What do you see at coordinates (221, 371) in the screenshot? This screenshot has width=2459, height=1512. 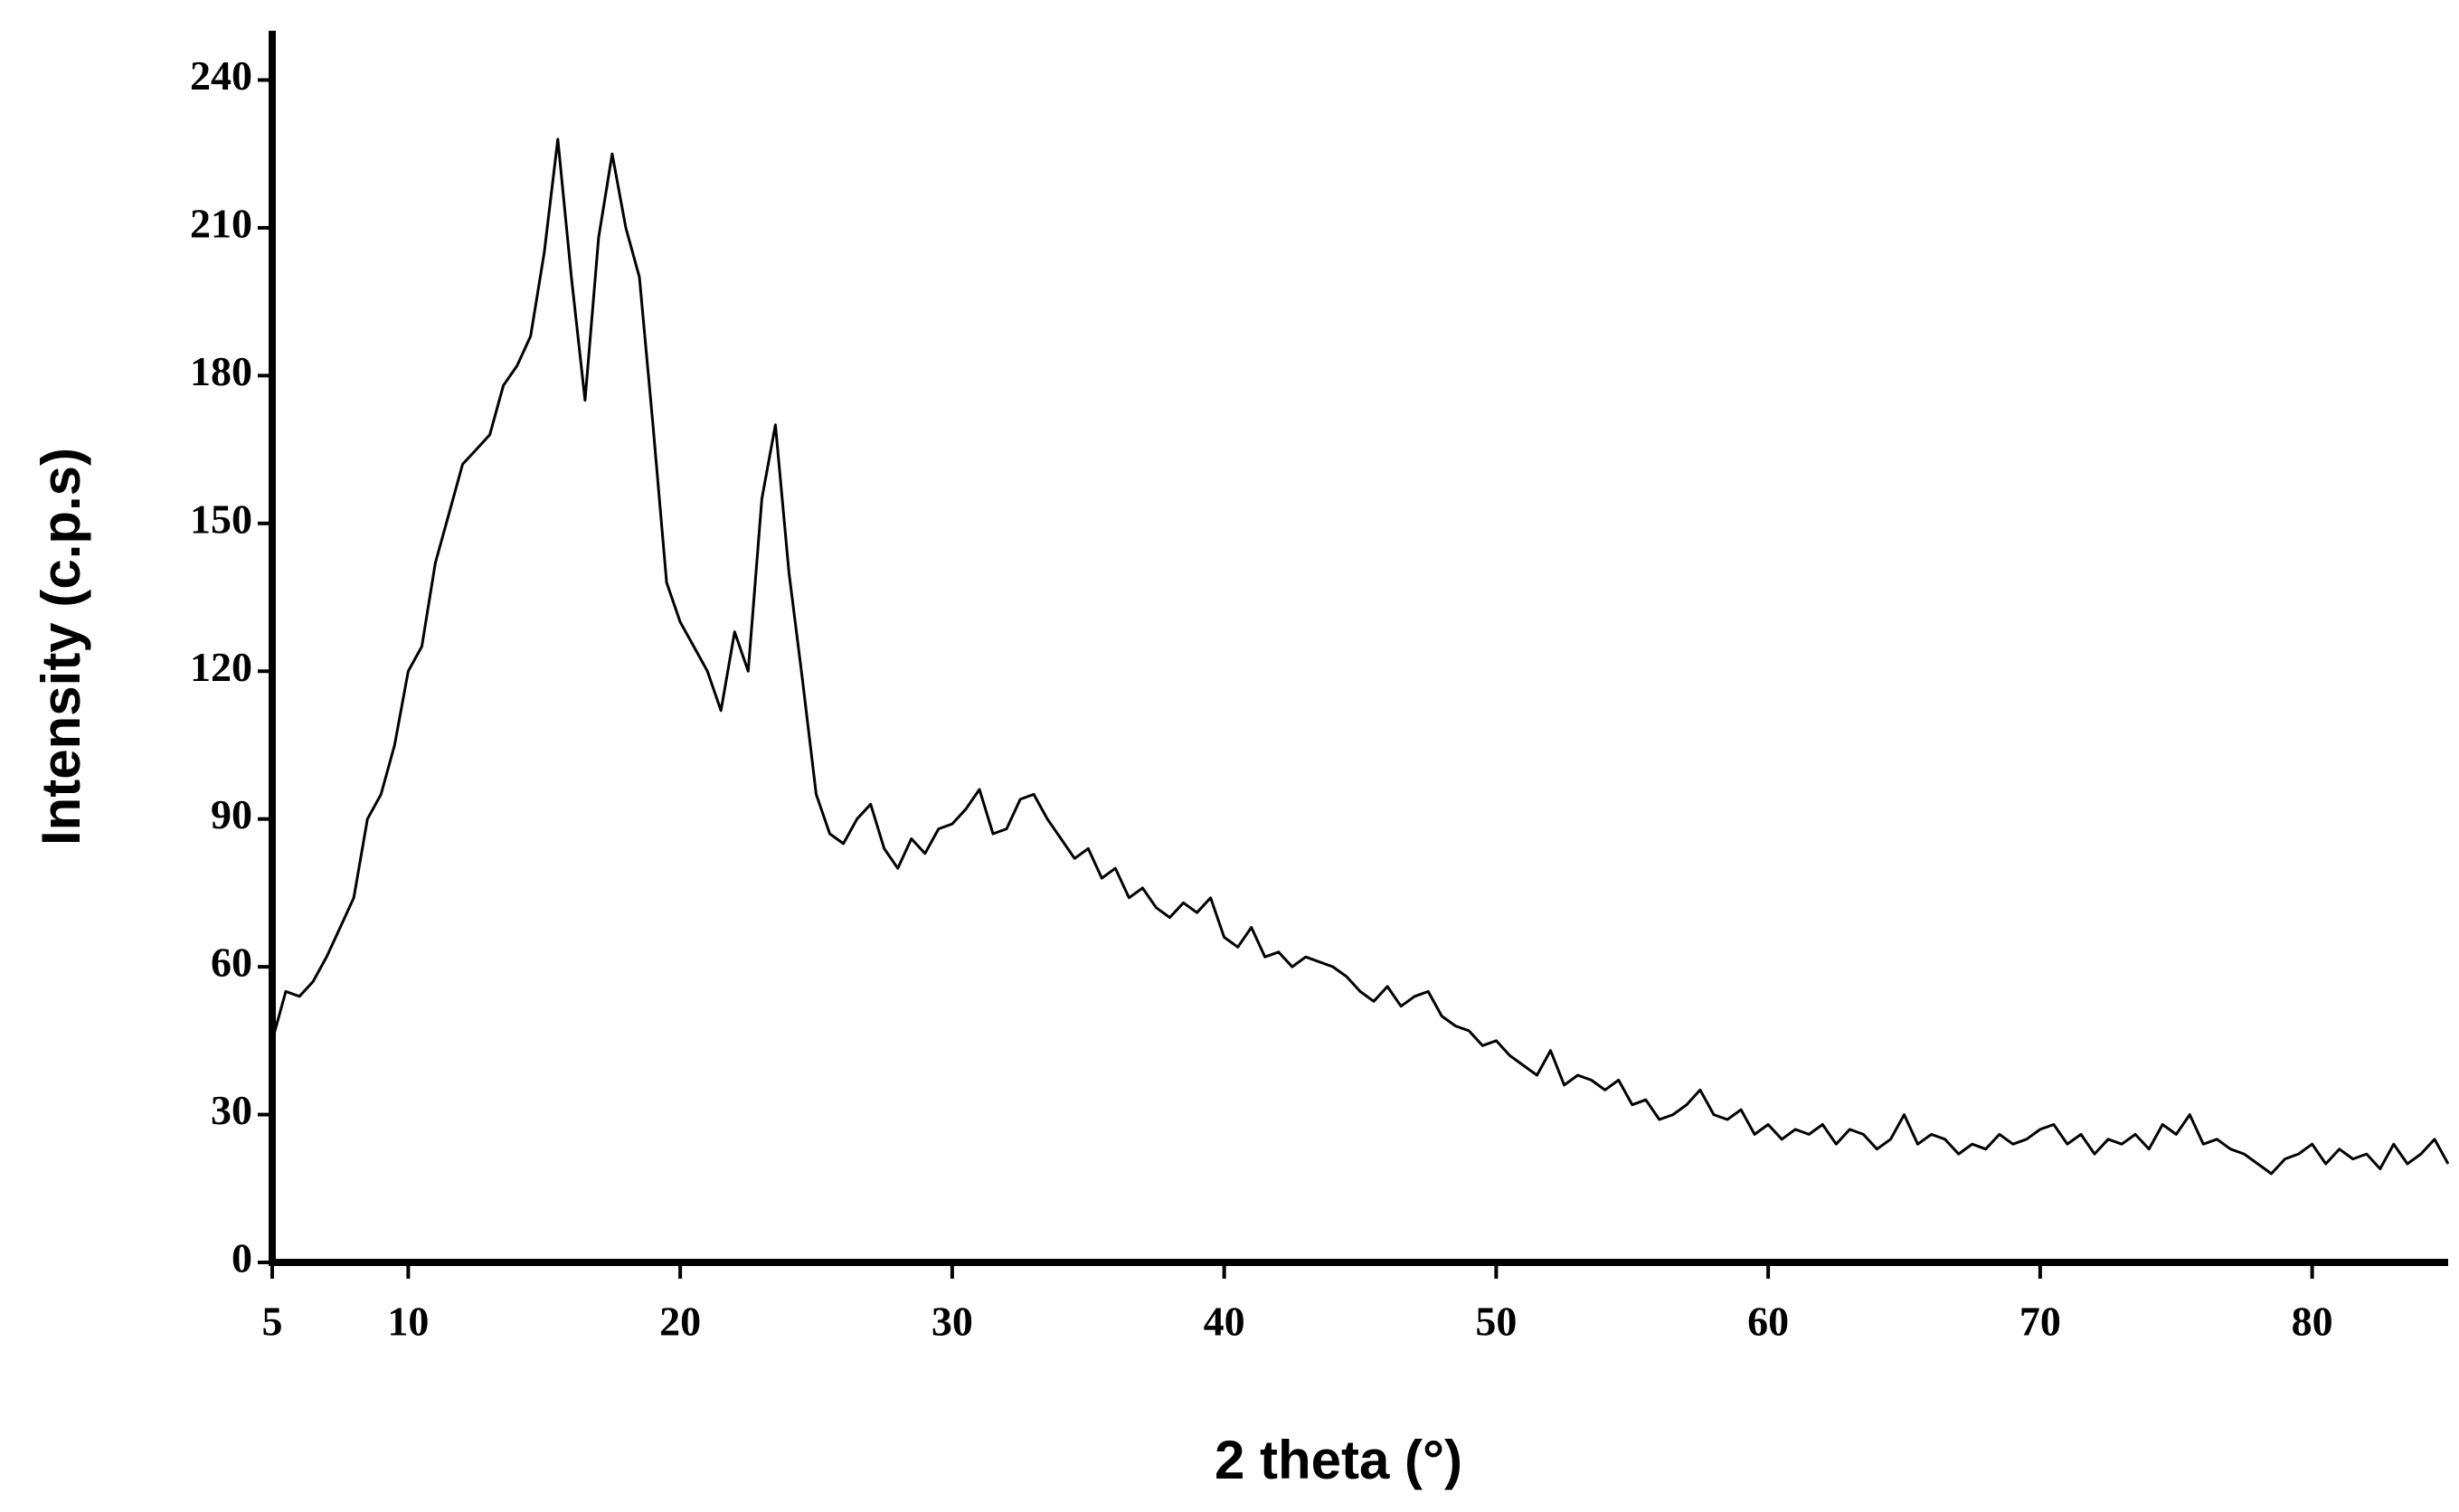 I see `y-tick-label: 180` at bounding box center [221, 371].